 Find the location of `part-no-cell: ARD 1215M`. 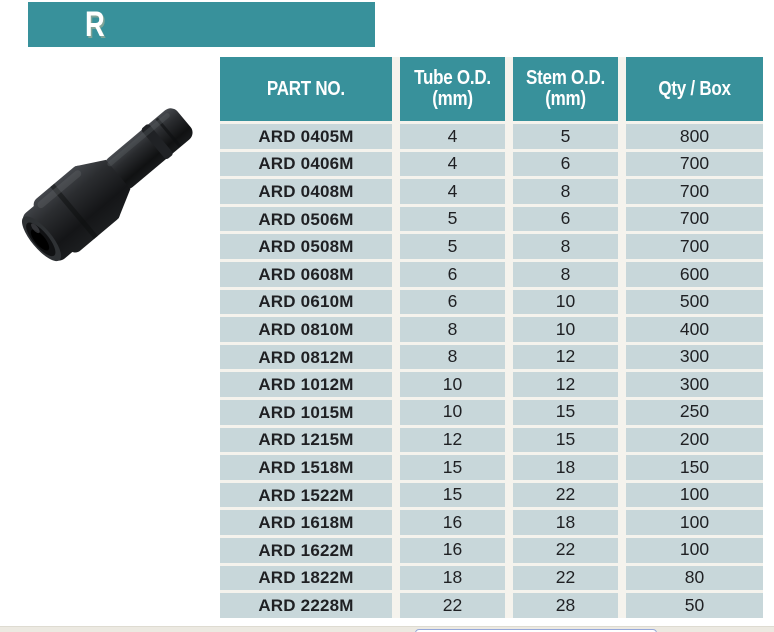

part-no-cell: ARD 1215M is located at coordinates (306, 440).